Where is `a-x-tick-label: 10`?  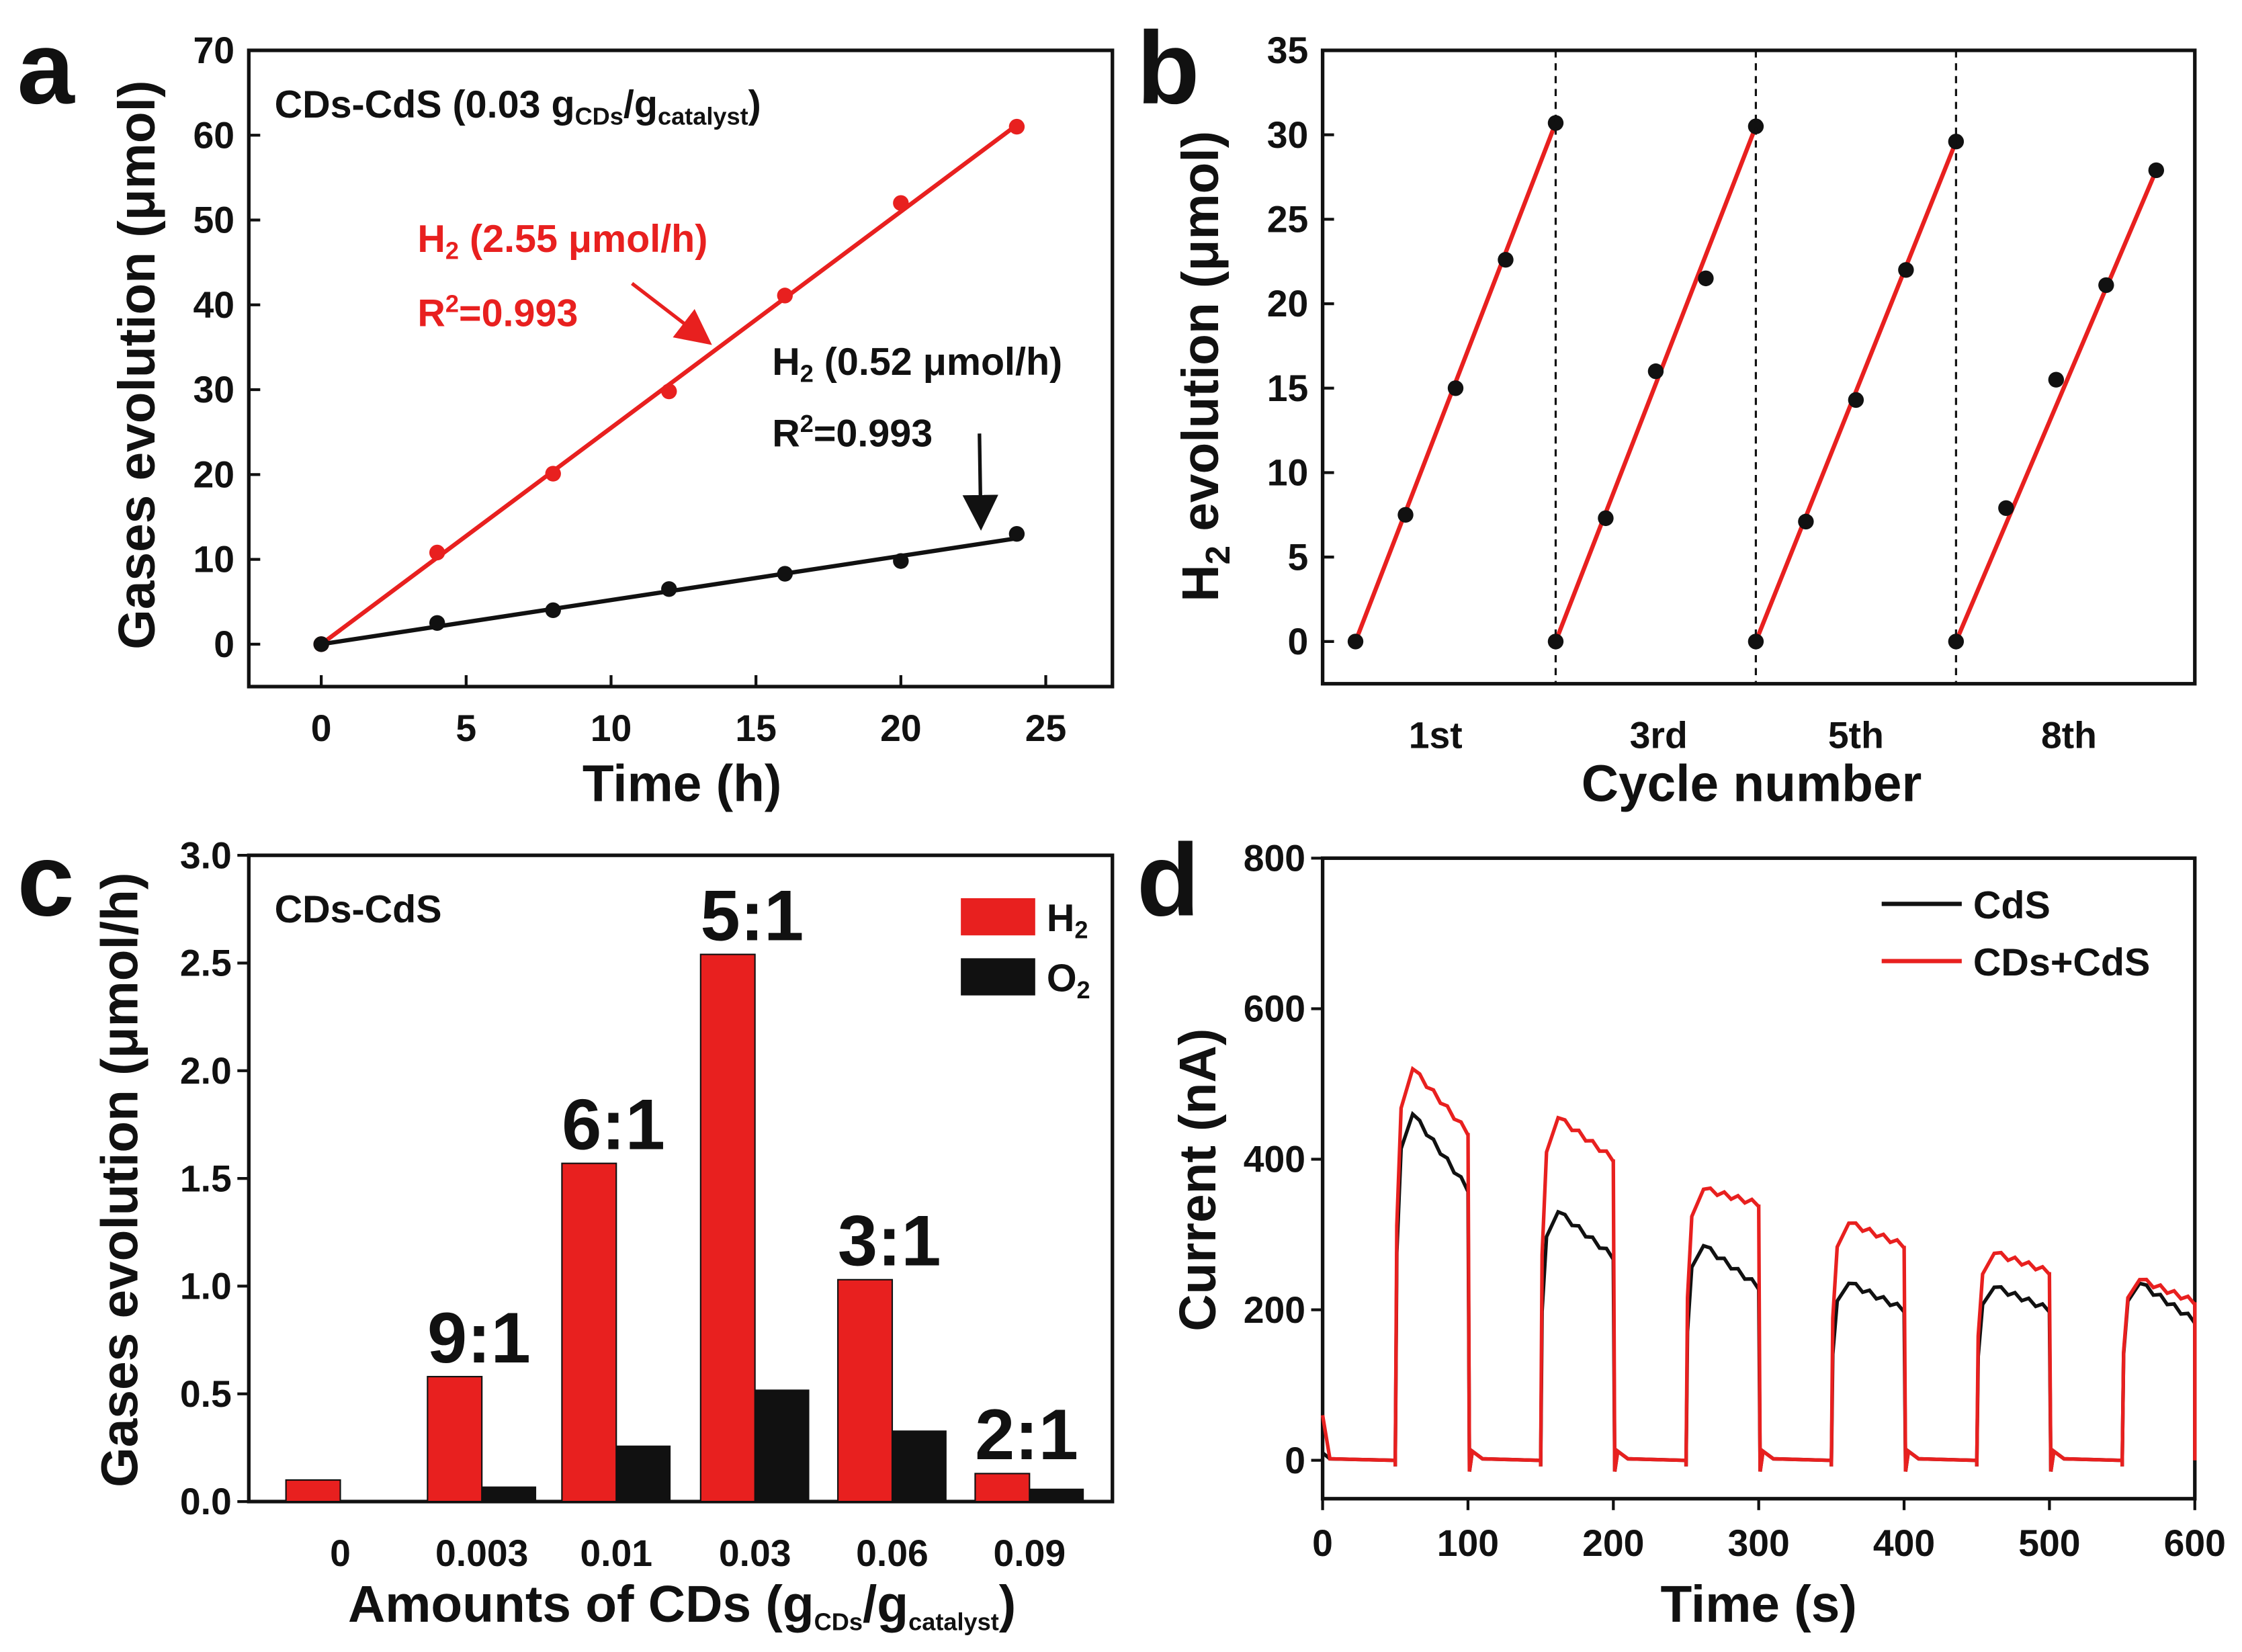 a-x-tick-label: 10 is located at coordinates (611, 728).